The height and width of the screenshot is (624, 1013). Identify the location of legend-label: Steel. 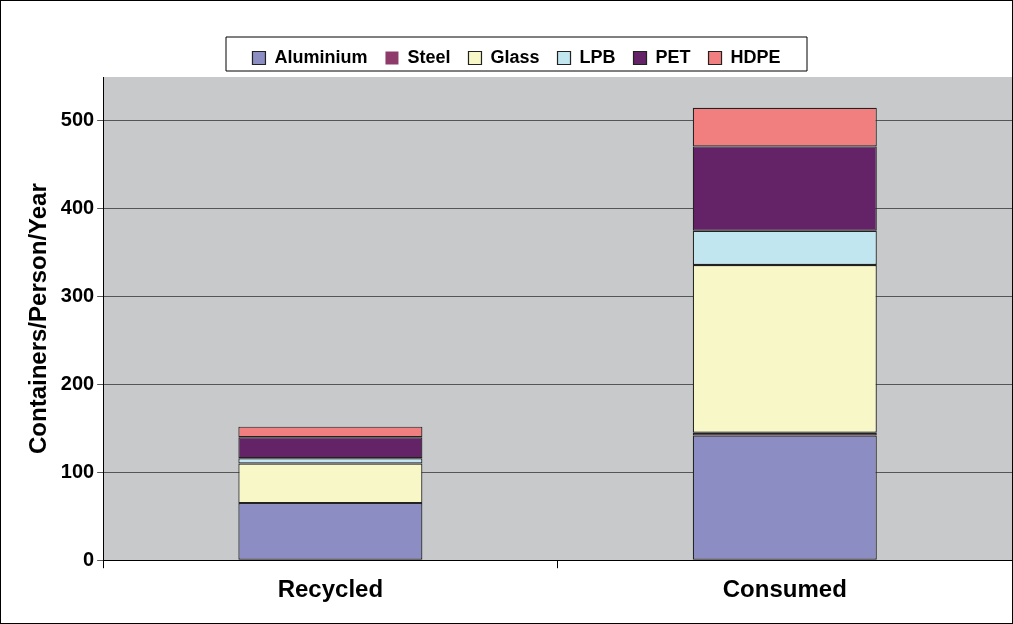
(429, 56).